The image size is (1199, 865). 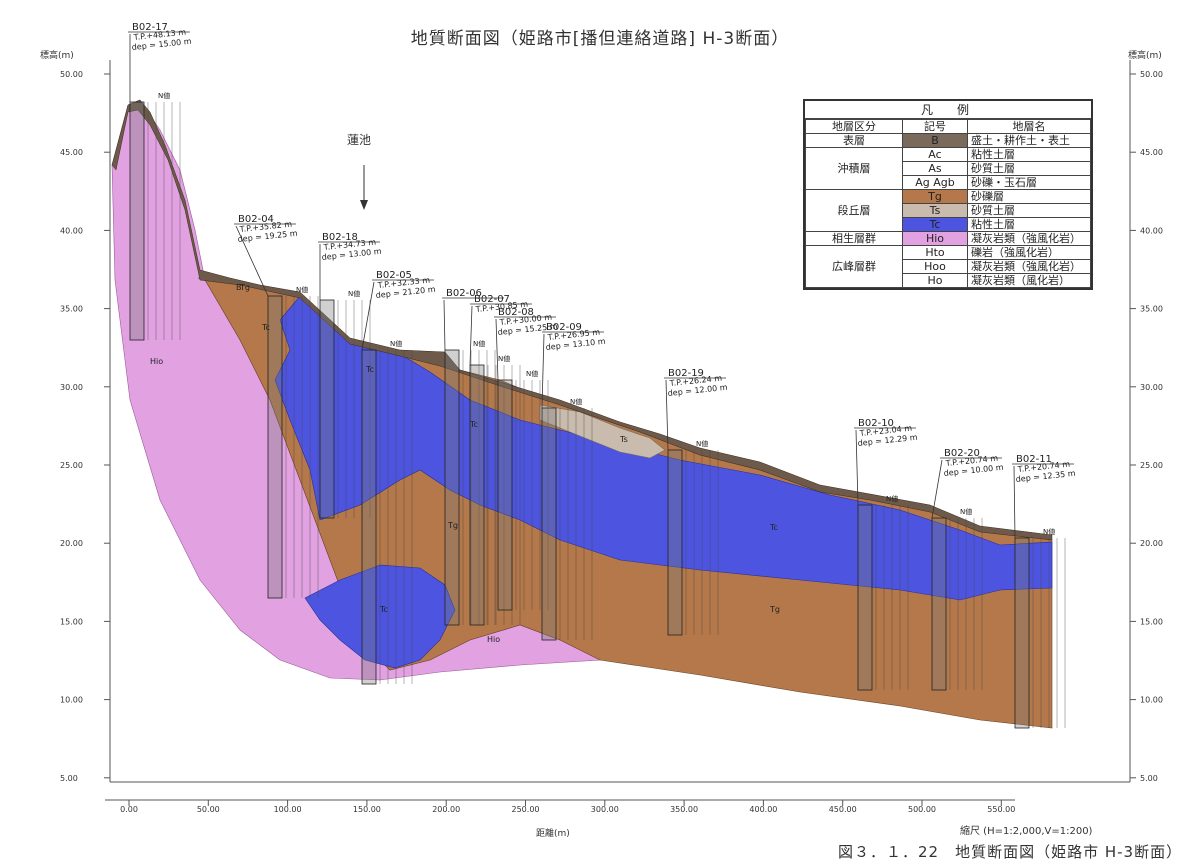 What do you see at coordinates (962, 453) in the screenshot?
I see `borehole-id: B02-20` at bounding box center [962, 453].